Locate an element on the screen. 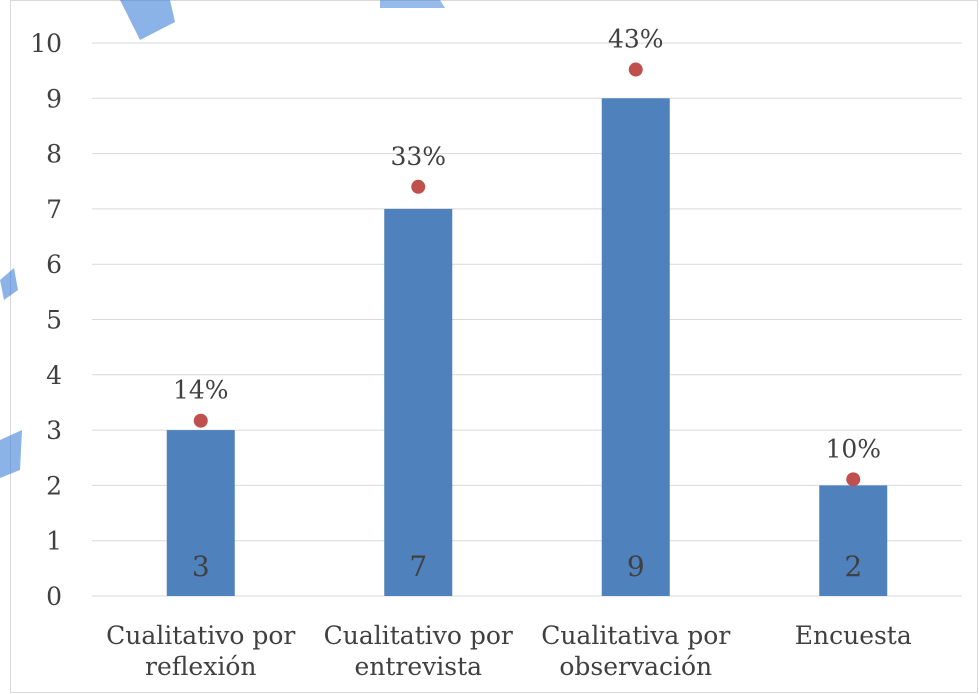  x-category-label: entrevista is located at coordinates (418, 666).